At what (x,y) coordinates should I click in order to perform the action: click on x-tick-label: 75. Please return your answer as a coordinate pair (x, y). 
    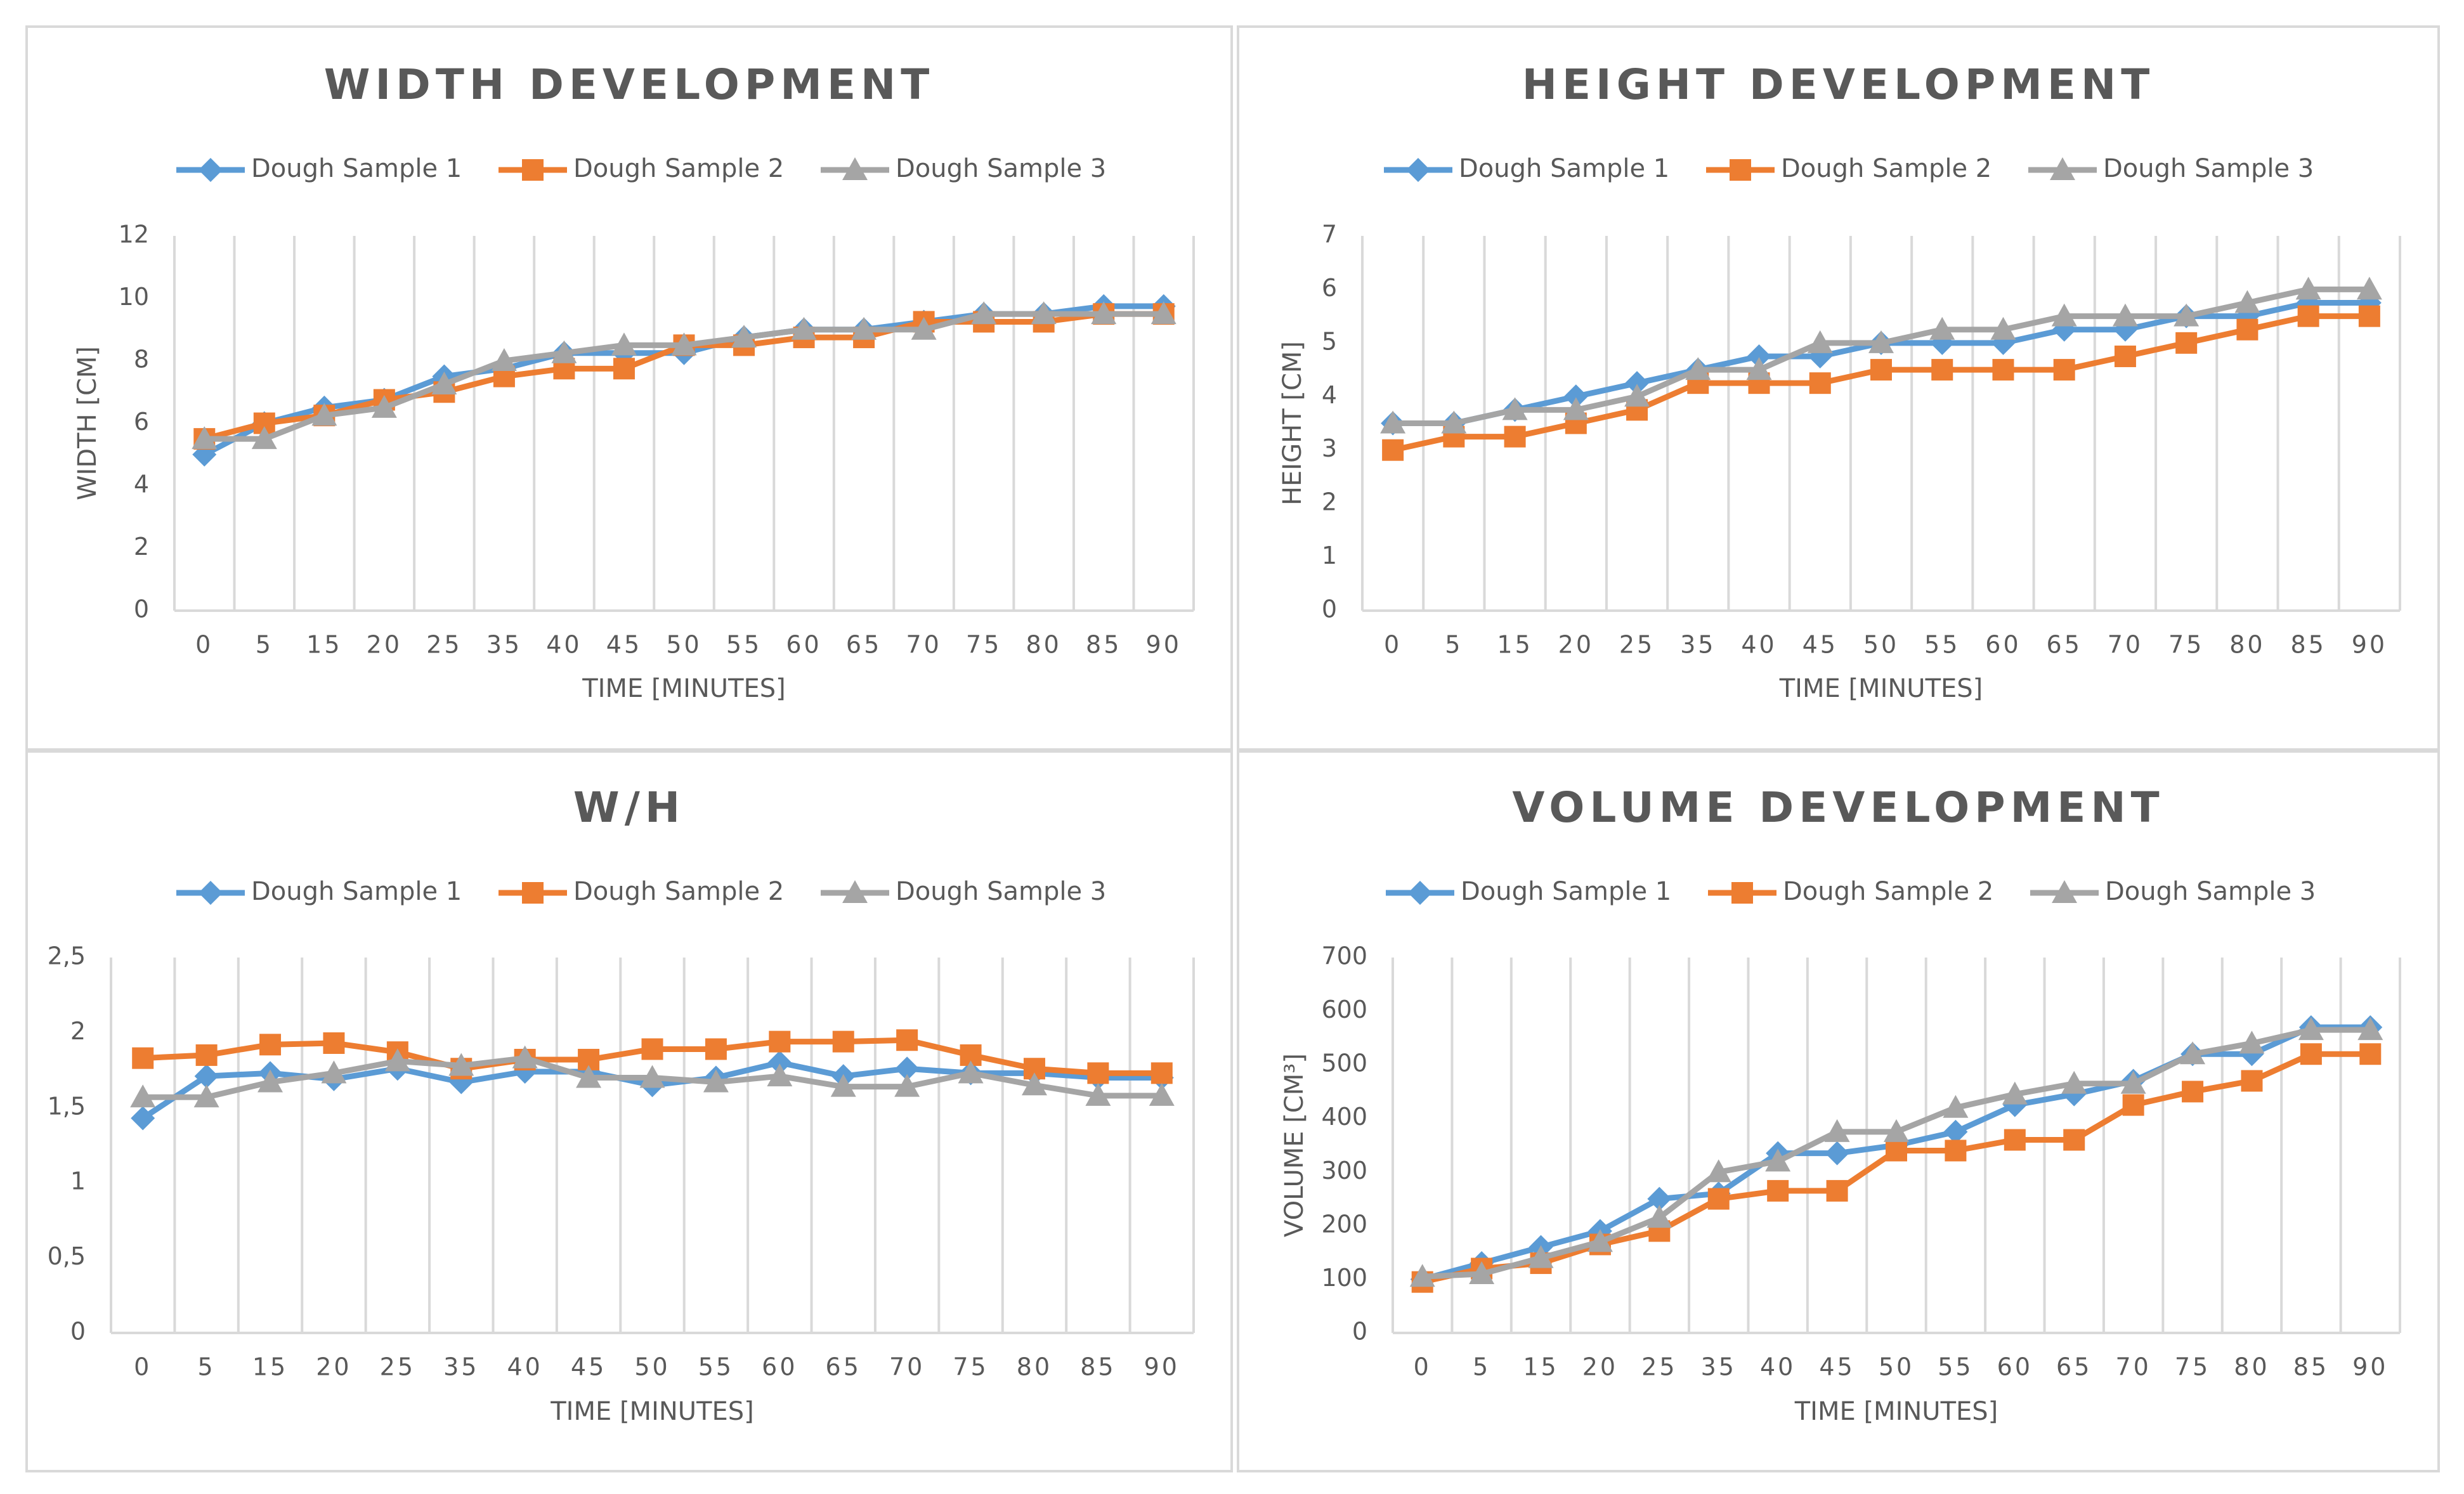
    Looking at the image, I should click on (983, 645).